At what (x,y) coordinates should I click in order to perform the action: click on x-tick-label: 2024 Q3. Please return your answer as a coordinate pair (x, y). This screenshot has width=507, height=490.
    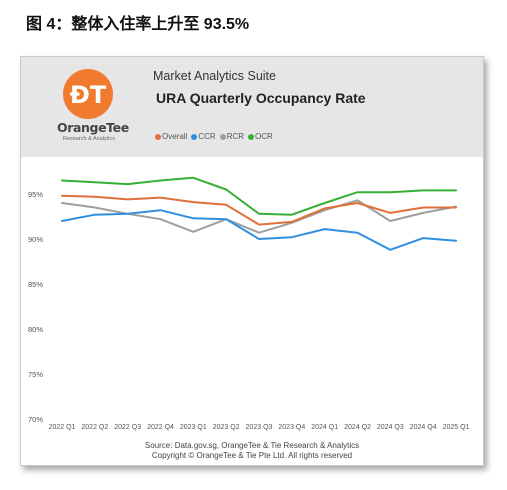
    Looking at the image, I should click on (390, 427).